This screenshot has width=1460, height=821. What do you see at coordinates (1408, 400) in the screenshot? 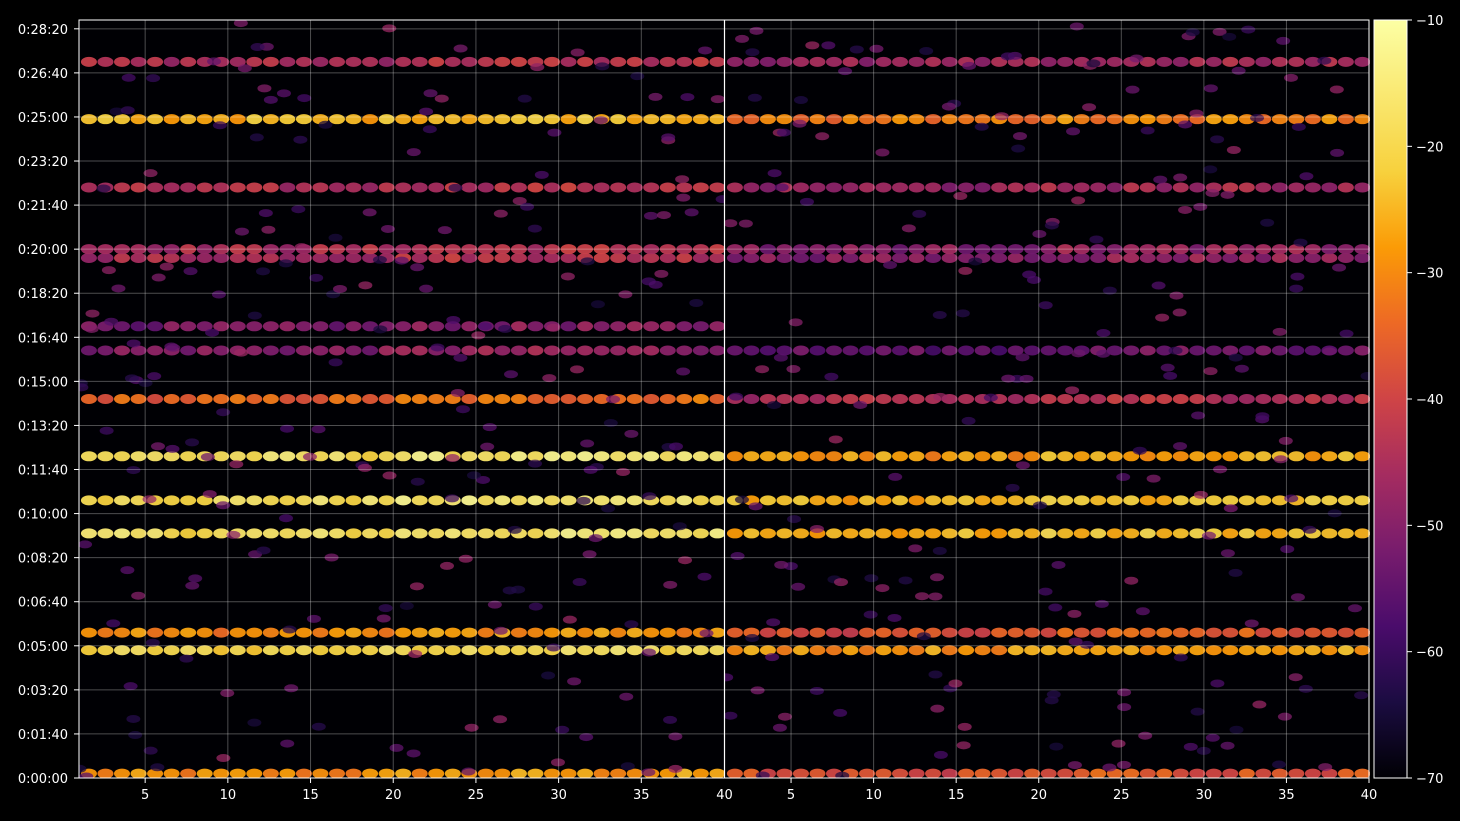
I see `colorbar: −70 −60 −50 −40 −30 −20 −10` at bounding box center [1408, 400].